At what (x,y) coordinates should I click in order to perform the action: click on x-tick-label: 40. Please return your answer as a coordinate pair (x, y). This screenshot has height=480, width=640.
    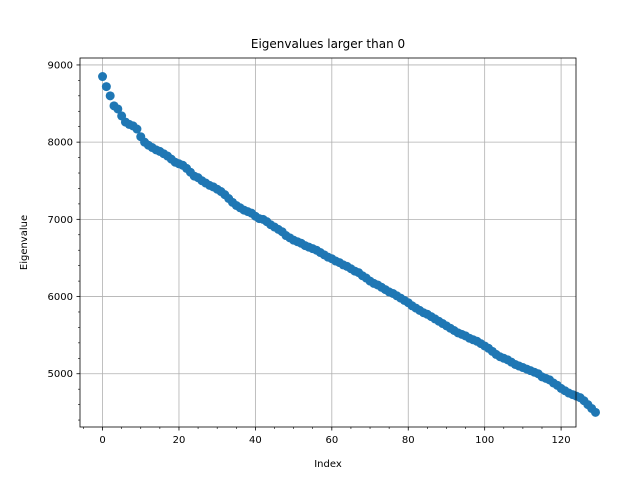
    Looking at the image, I should click on (255, 440).